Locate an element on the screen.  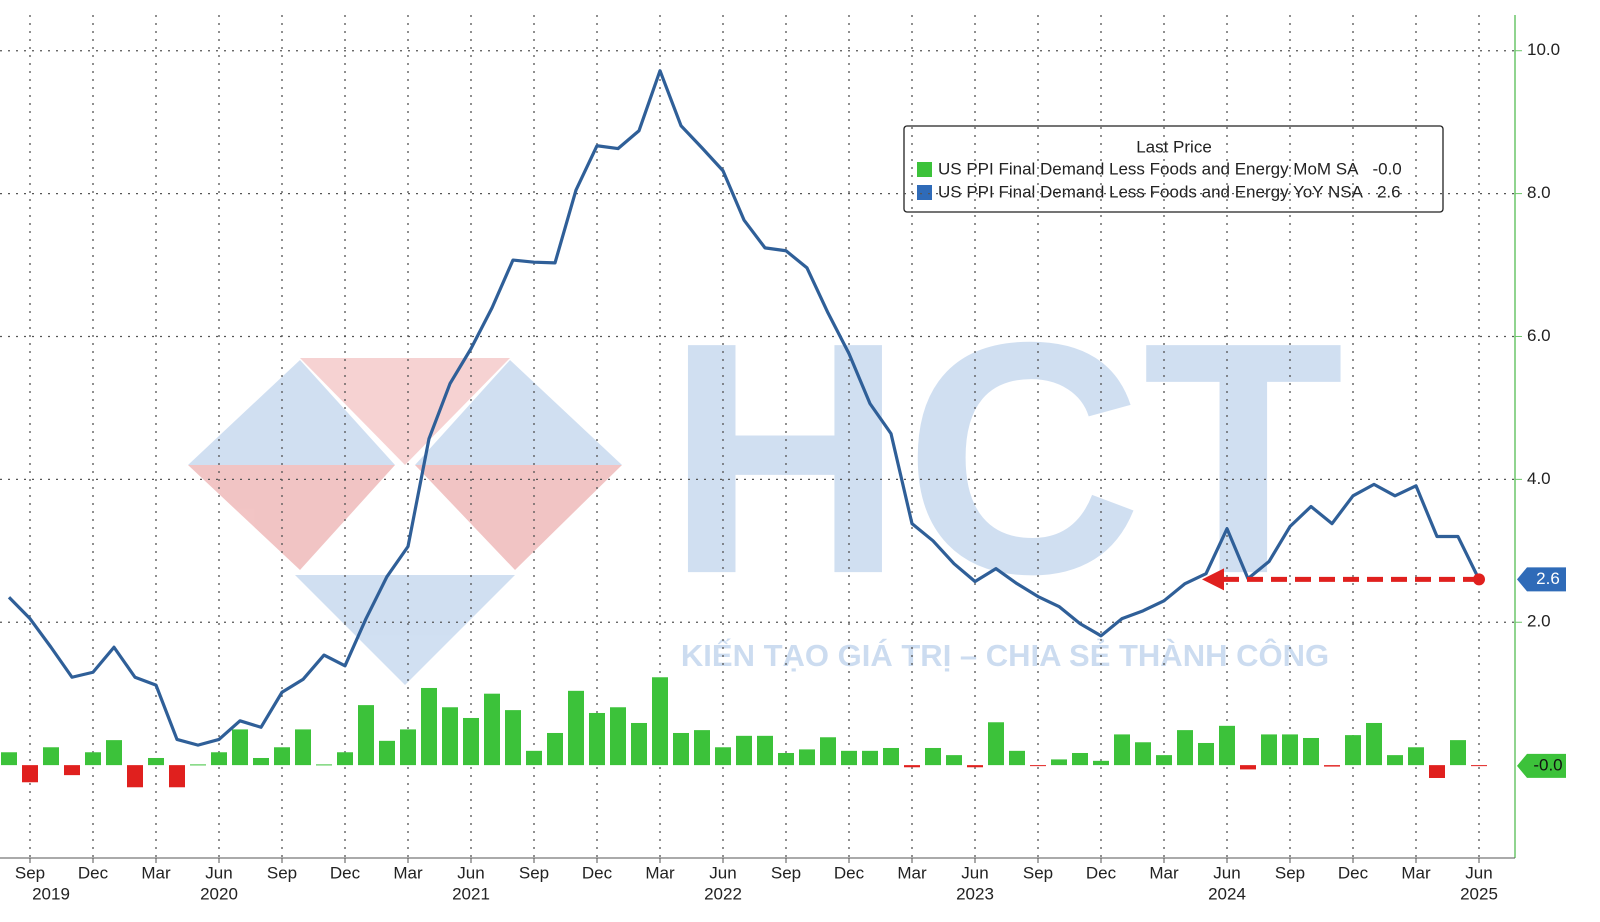
year-label: 2023 is located at coordinates (975, 893).